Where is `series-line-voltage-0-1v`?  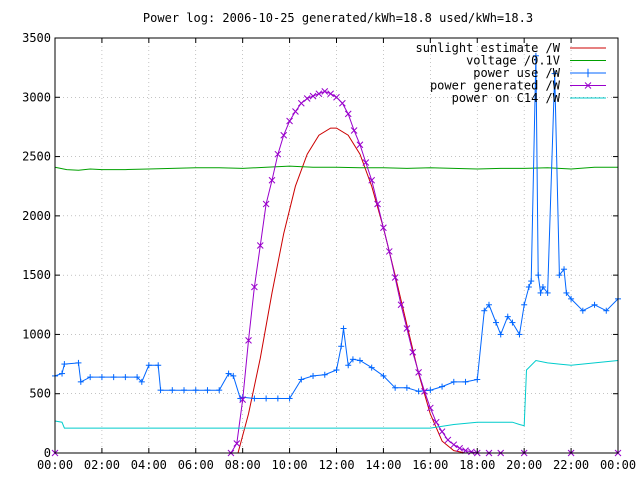
series-line-voltage-0-1v is located at coordinates (336, 168).